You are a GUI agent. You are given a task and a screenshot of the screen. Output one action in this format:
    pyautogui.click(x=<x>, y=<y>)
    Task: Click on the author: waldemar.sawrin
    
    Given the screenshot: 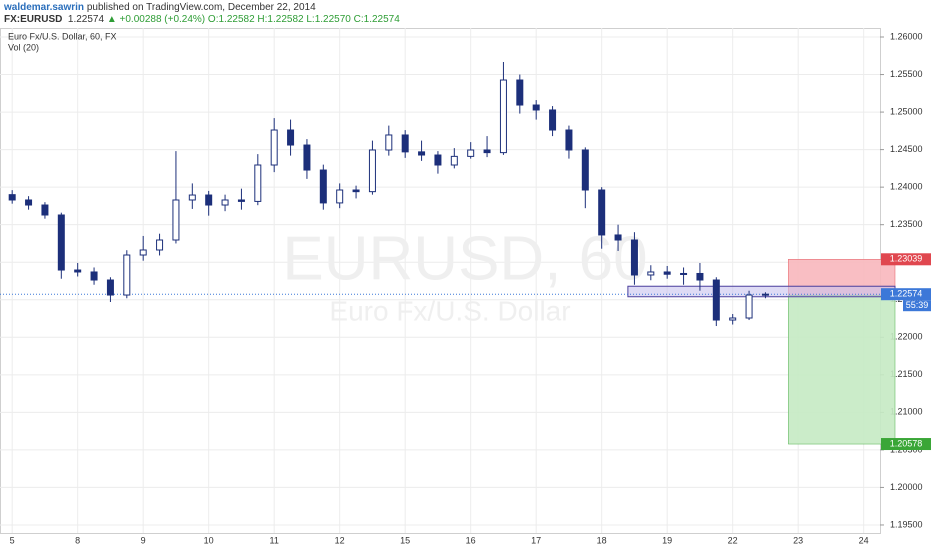 What is the action you would take?
    pyautogui.click(x=44, y=7)
    